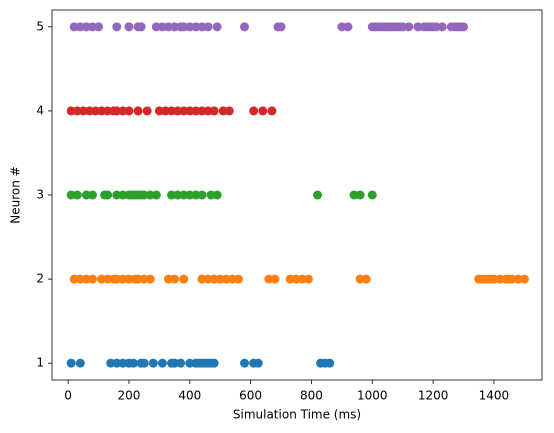  Describe the element at coordinates (16, 194) in the screenshot. I see `y-axis-label: Neuron #` at that location.